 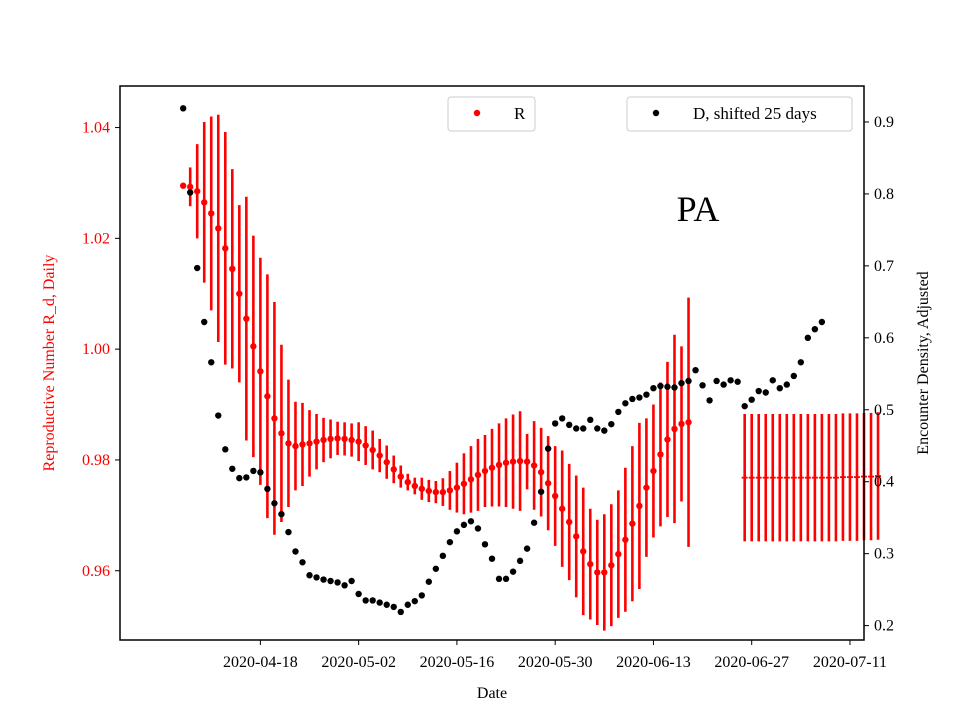 What do you see at coordinates (884, 626) in the screenshot?
I see `right-y-tick-label: 0.2` at bounding box center [884, 626].